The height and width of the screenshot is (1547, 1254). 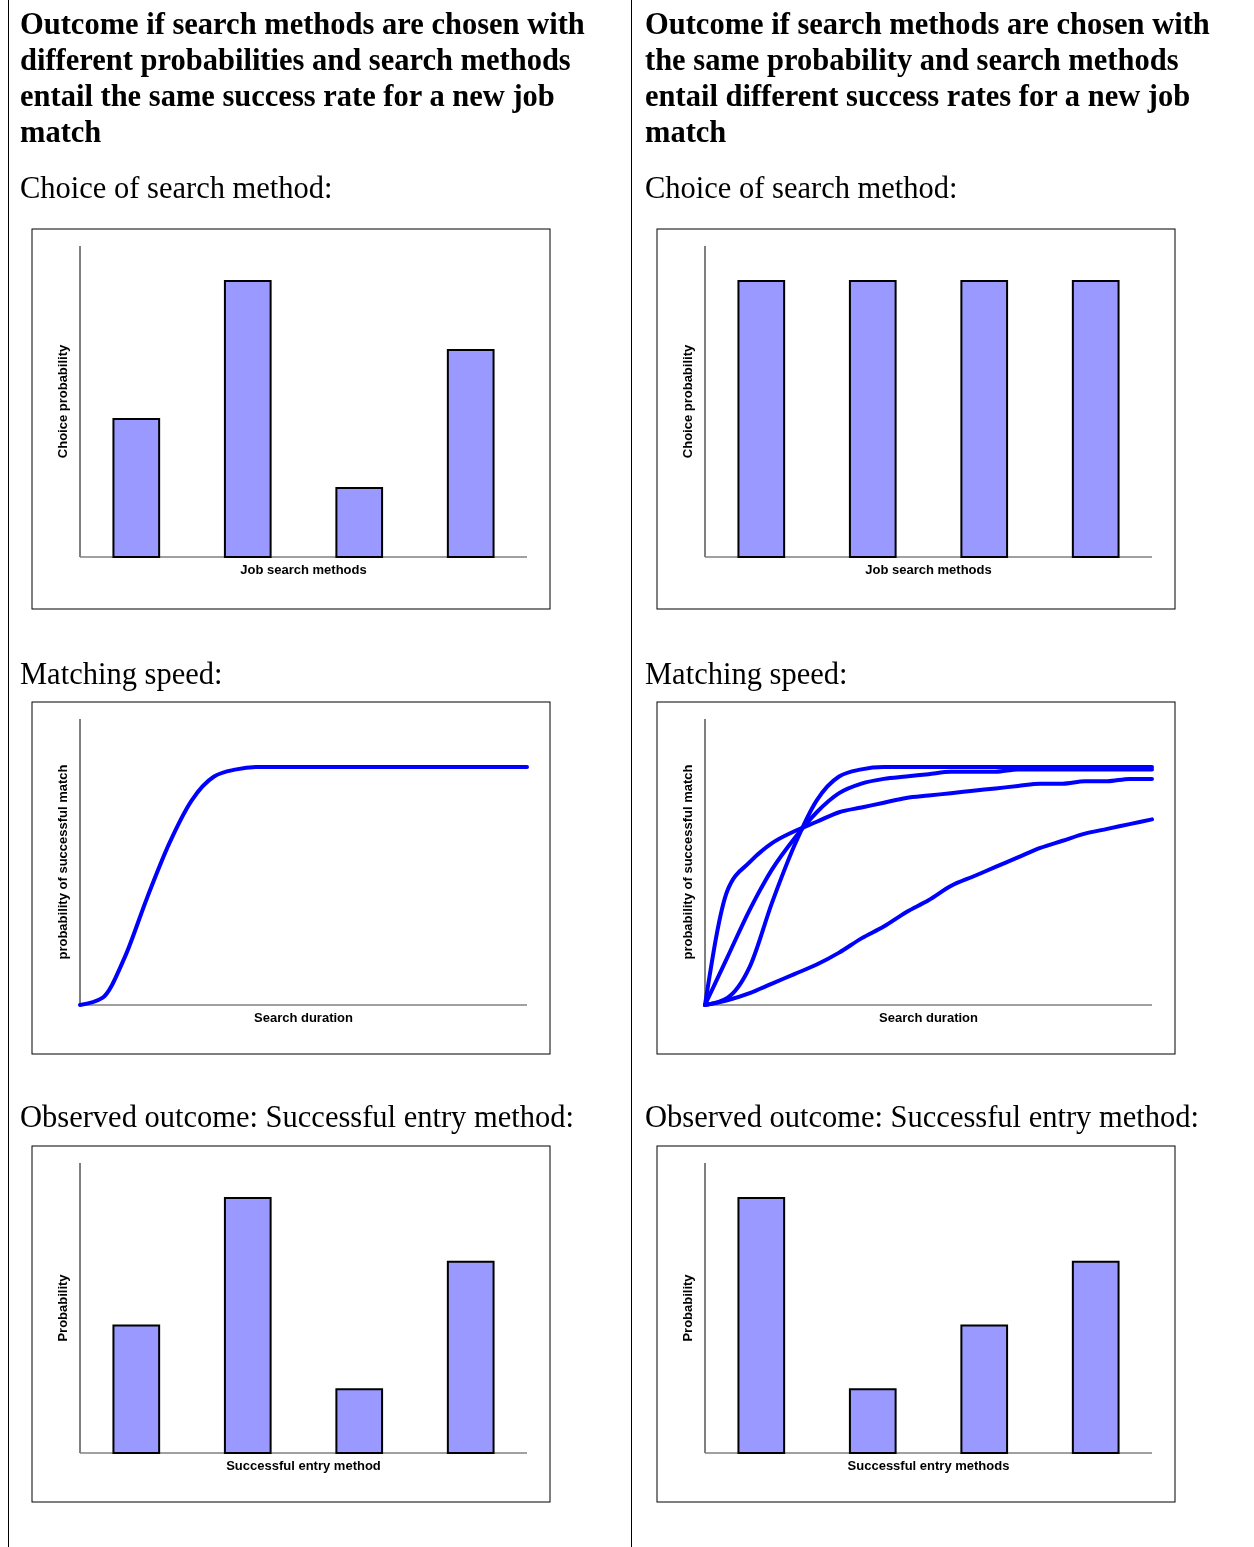 What do you see at coordinates (928, 1465) in the screenshot?
I see `x-axis-title: Successful entry methods` at bounding box center [928, 1465].